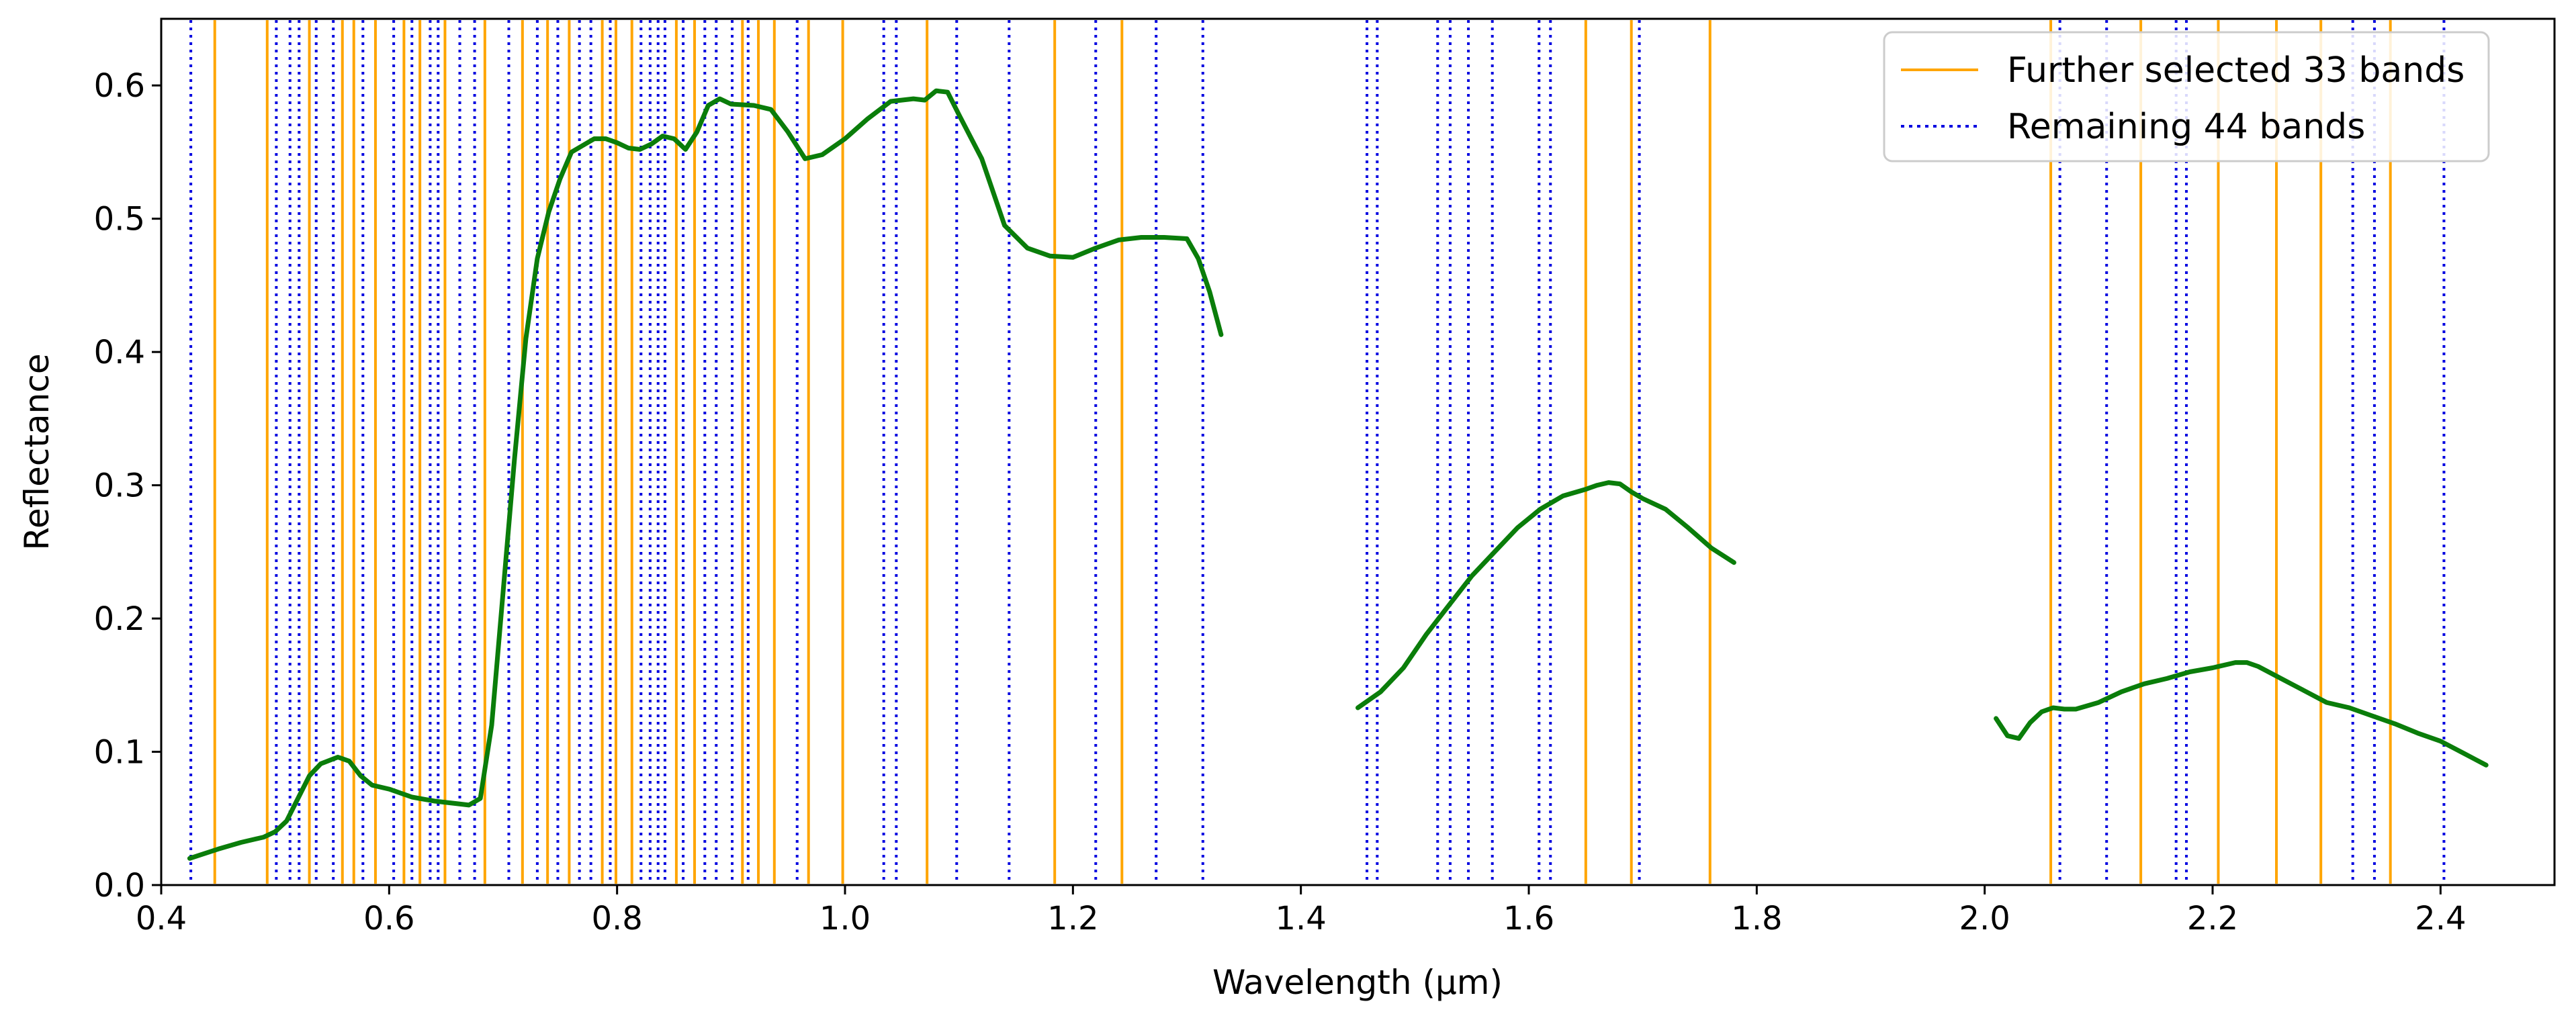 This screenshot has width=2576, height=1016. What do you see at coordinates (120, 619) in the screenshot?
I see `y-tick-label-0.2: 0.2` at bounding box center [120, 619].